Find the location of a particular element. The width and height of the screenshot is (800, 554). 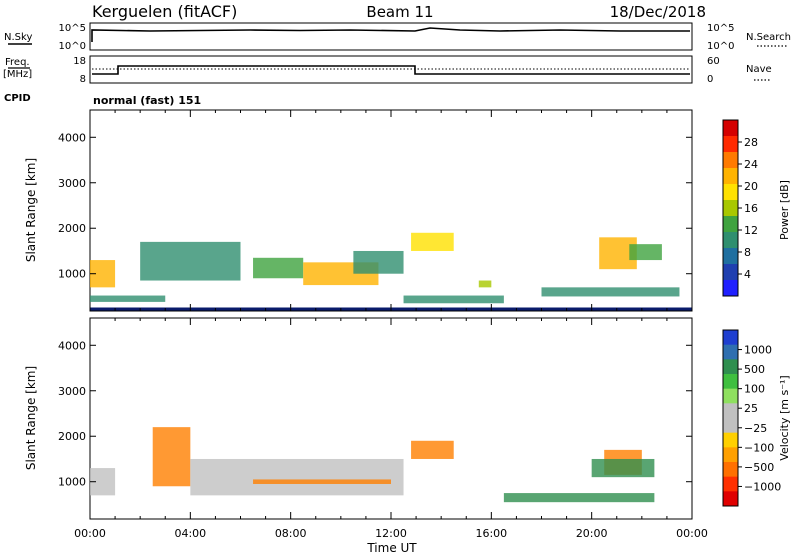

time-tick-labels: 00:00 04:00 08:00 12:00 16:00 20:00 00:00 is located at coordinates (391, 533).